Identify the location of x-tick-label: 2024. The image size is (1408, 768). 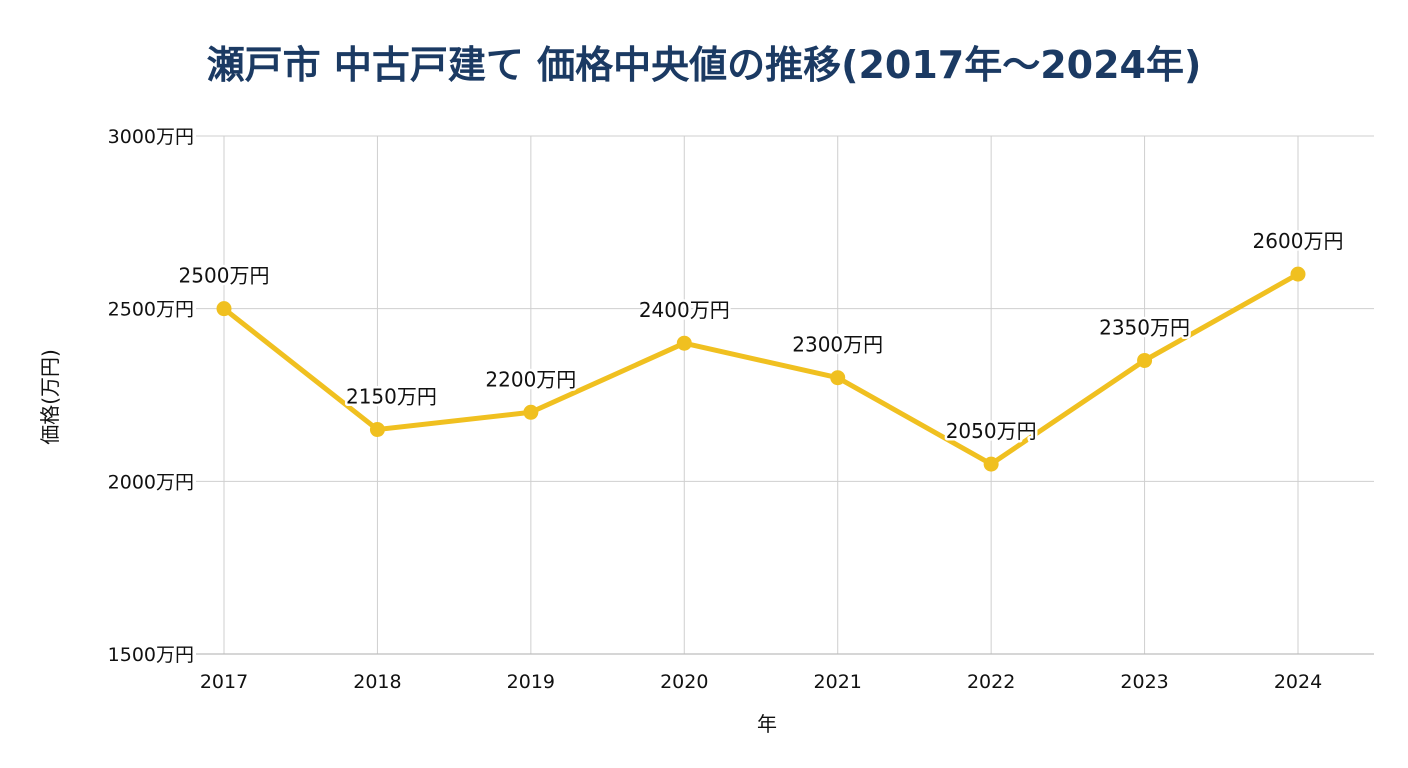
(1298, 682).